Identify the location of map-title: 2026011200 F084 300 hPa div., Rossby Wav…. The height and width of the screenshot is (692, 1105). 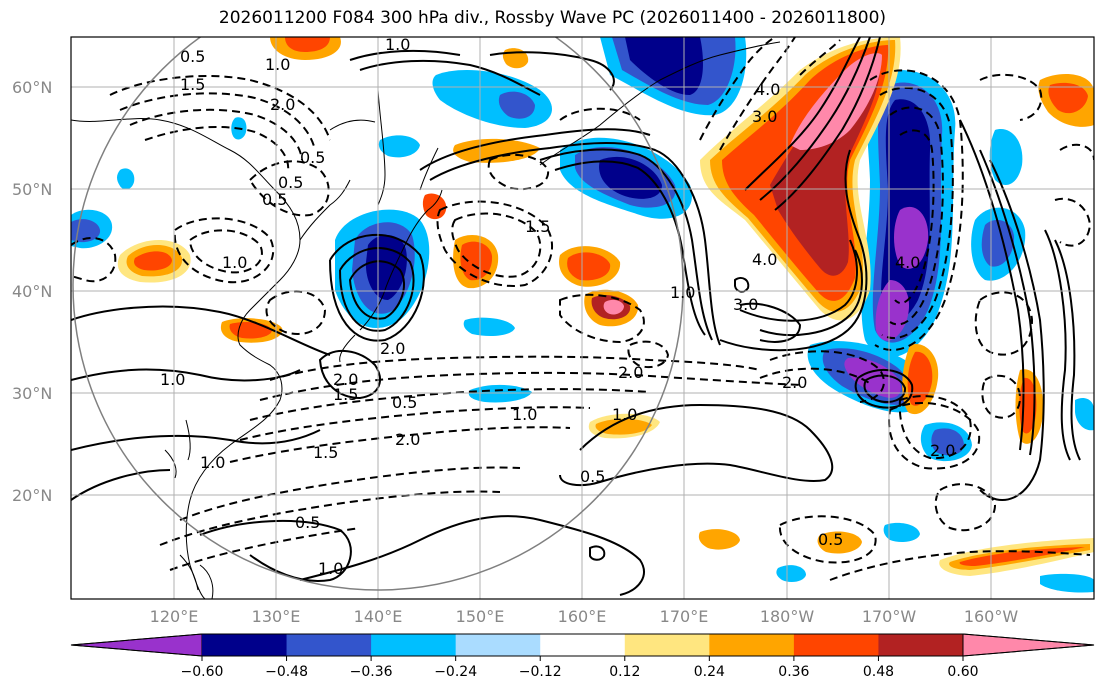
(552, 18).